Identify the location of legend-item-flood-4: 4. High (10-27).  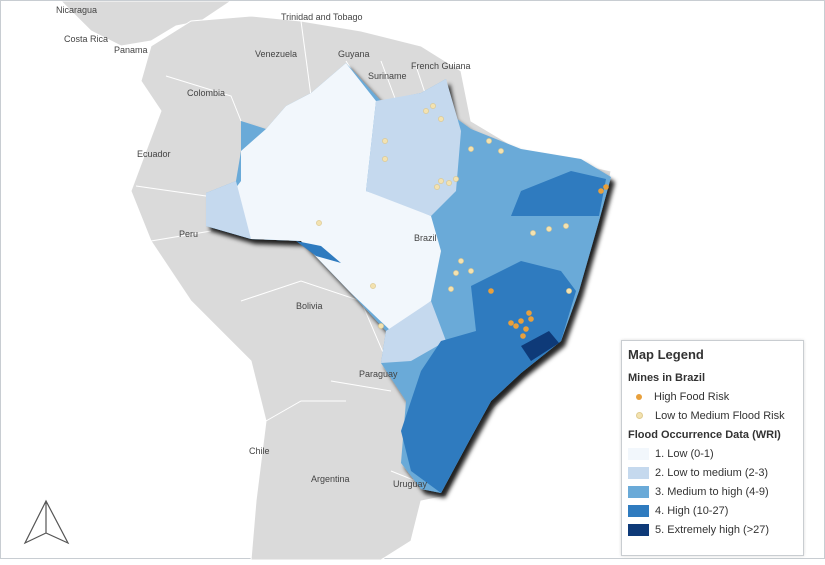
(712, 510).